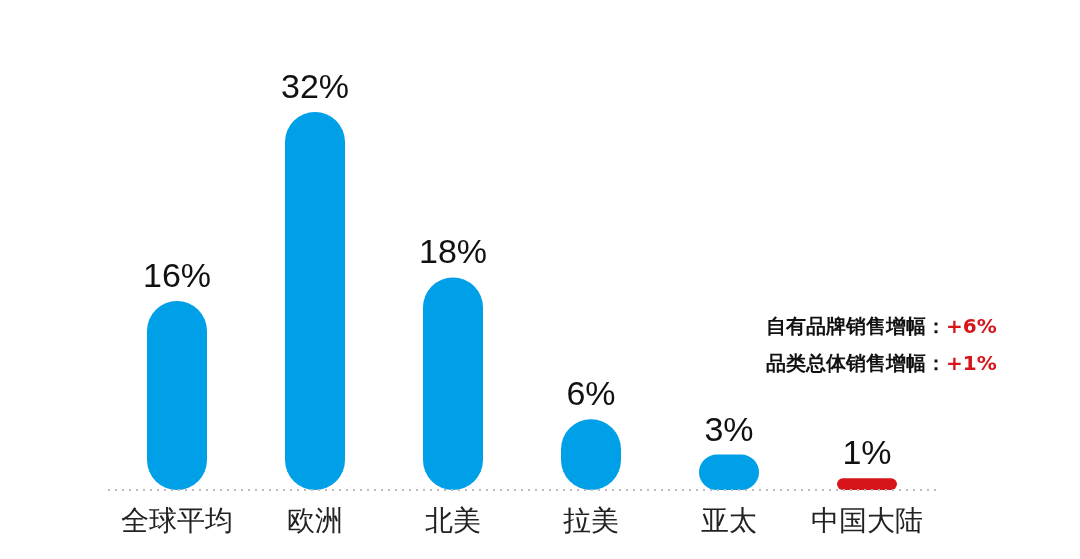  What do you see at coordinates (315, 86) in the screenshot?
I see `data-label: 32%` at bounding box center [315, 86].